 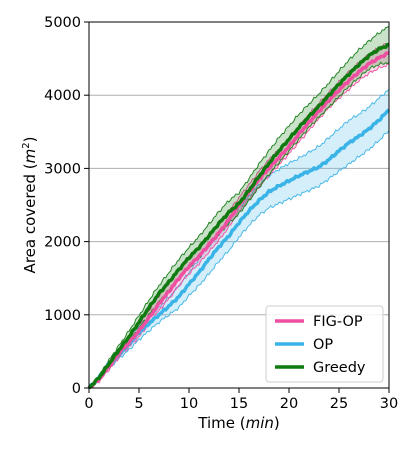 I want to click on legend: FIG-OP OP Greedy, so click(x=324, y=344).